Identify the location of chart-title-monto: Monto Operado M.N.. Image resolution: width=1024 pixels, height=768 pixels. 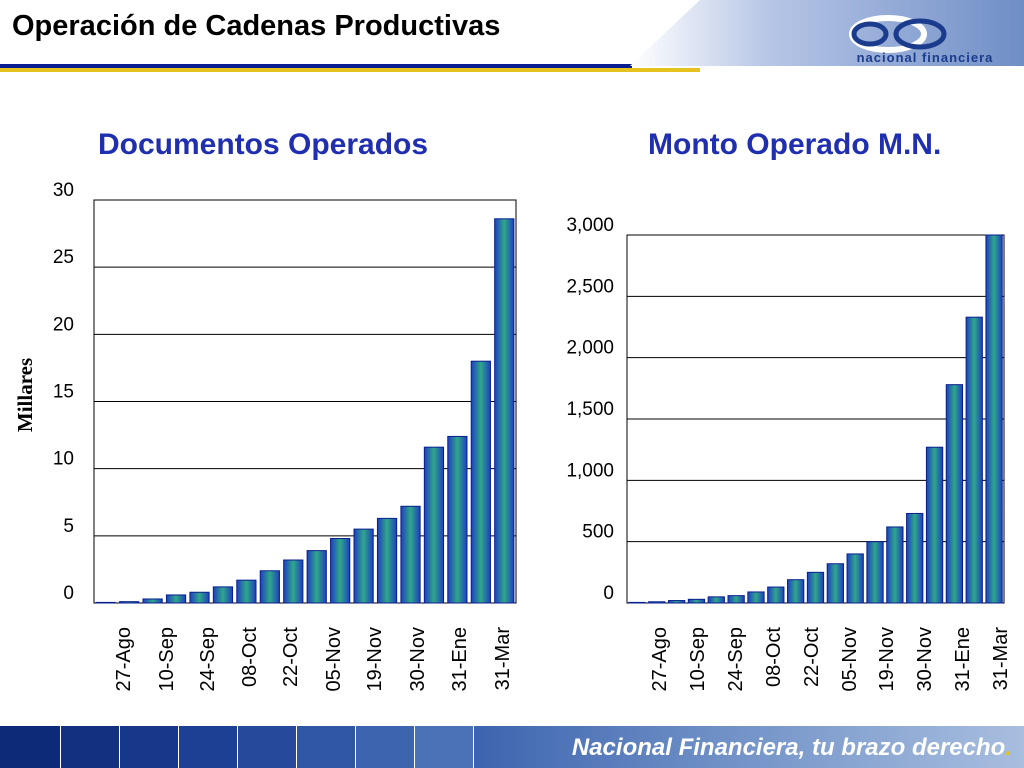
(795, 144).